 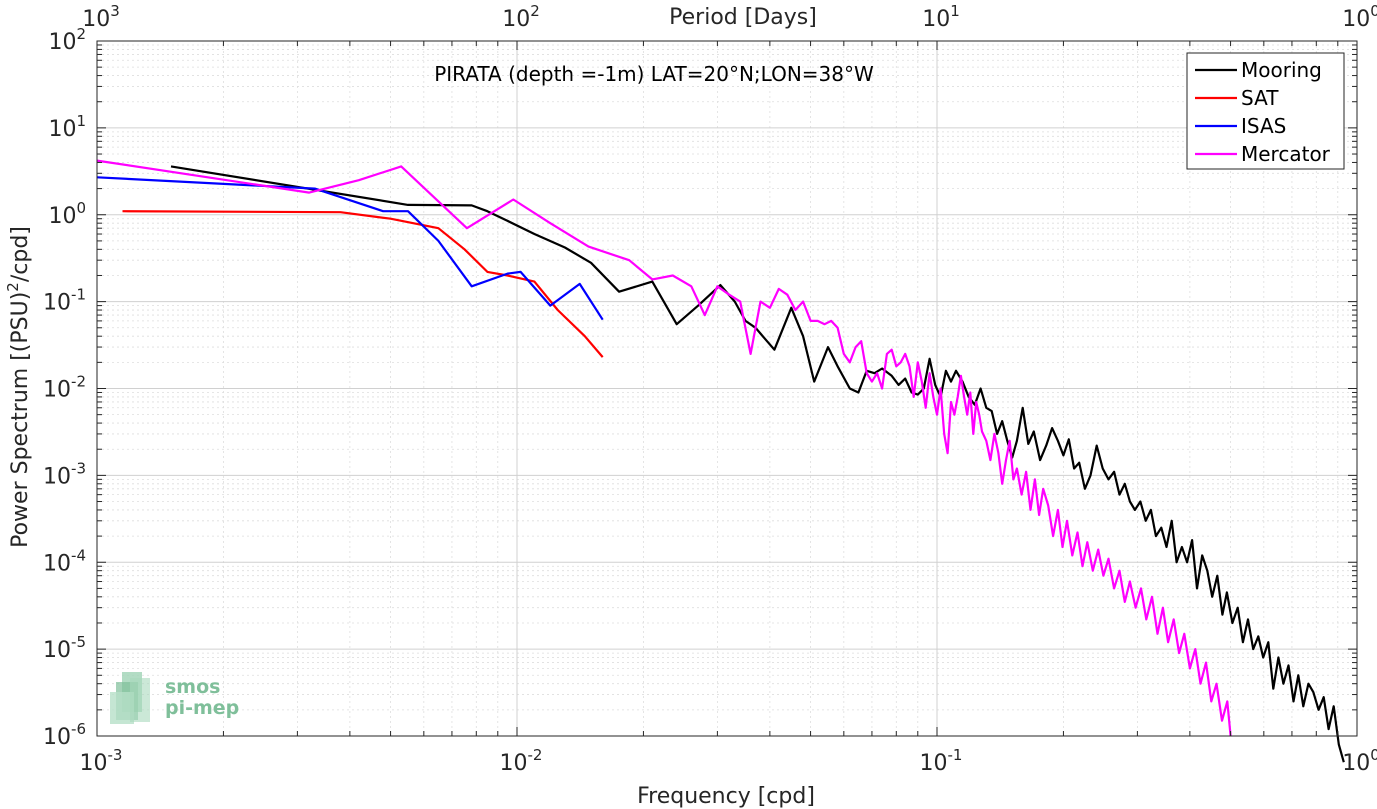 I want to click on x-axis-title: Frequency [cpd], so click(x=726, y=796).